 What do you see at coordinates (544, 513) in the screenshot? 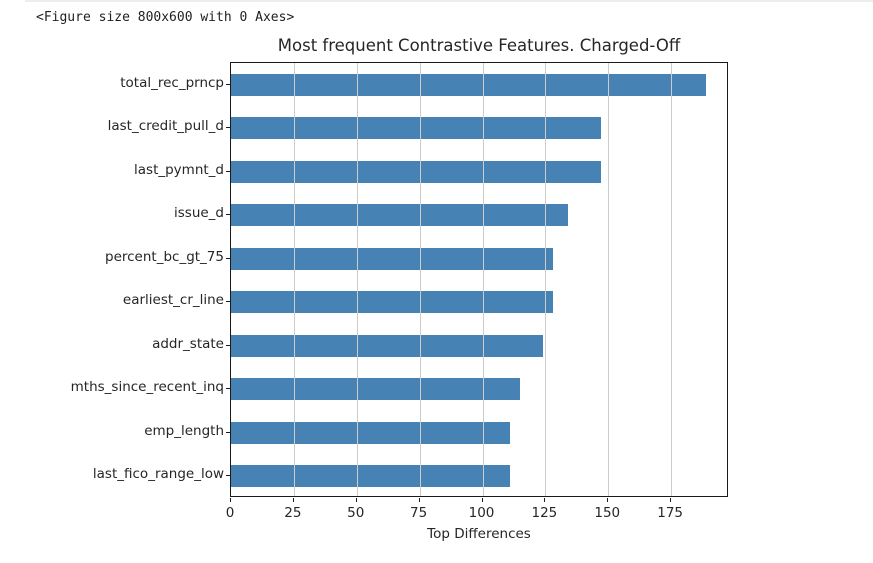
I see `x-tick-label-125: 125` at bounding box center [544, 513].